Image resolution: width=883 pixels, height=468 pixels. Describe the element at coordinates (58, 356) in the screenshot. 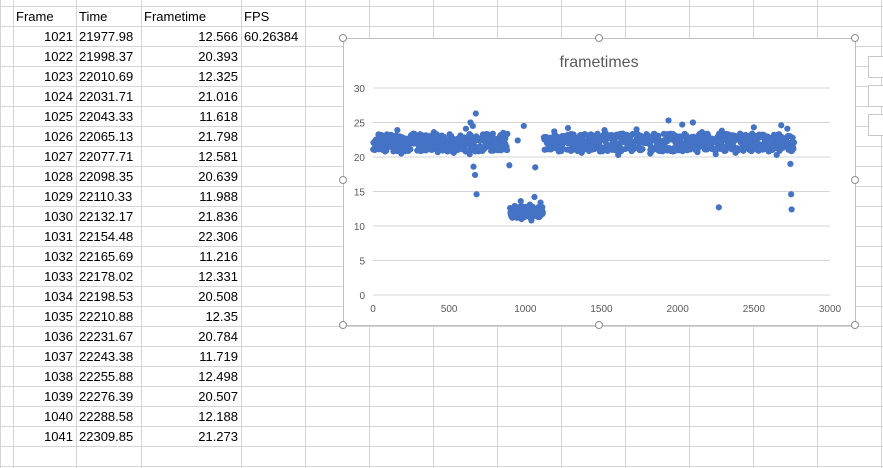

I see `frame-cell: 1037` at that location.